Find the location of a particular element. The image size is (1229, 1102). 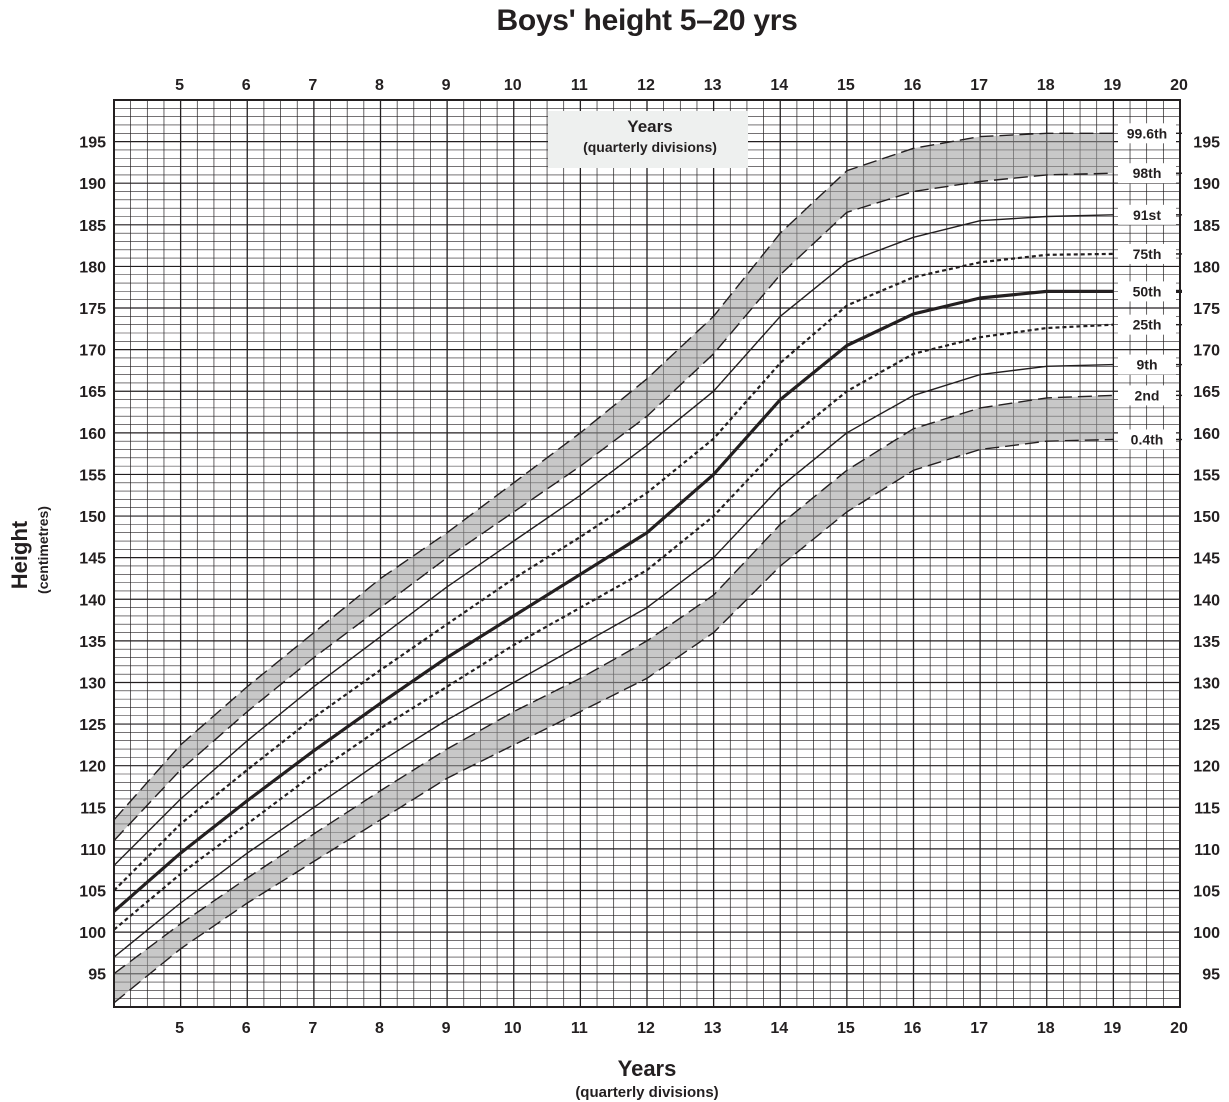

y-tick-label-left: 105 is located at coordinates (92, 892).